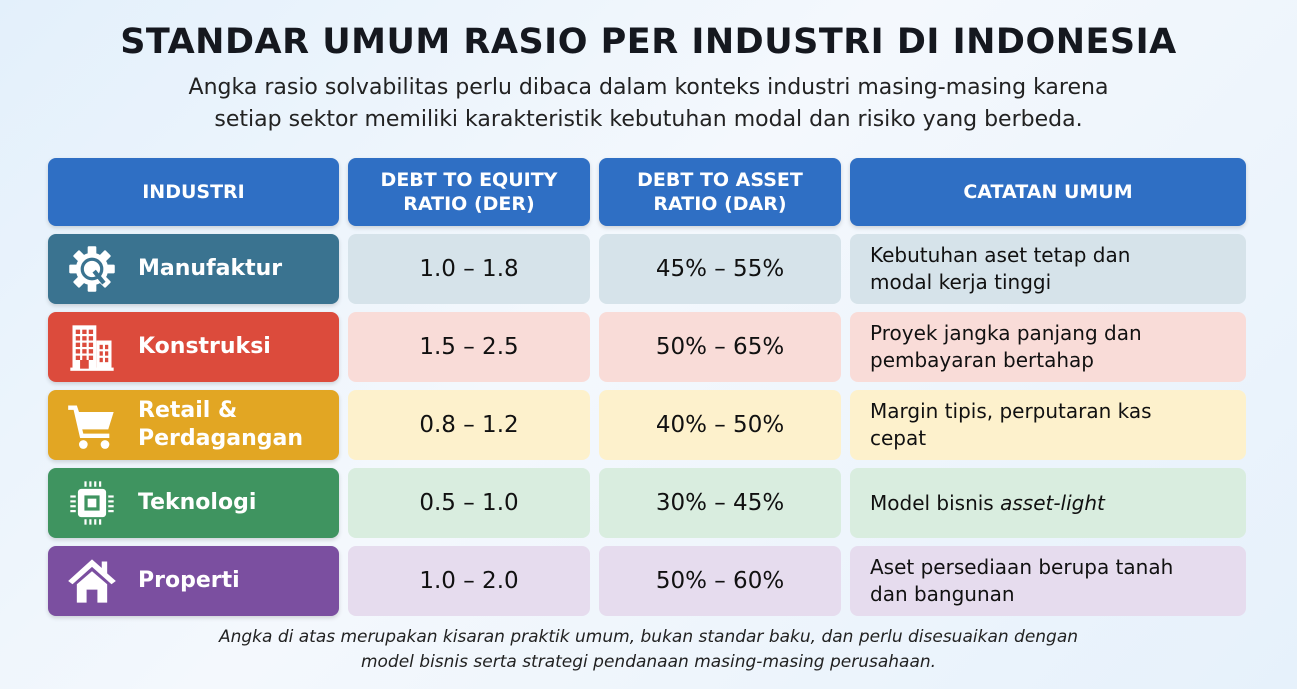 This screenshot has height=689, width=1297. Describe the element at coordinates (101, 269) in the screenshot. I see `gear-icon` at that location.